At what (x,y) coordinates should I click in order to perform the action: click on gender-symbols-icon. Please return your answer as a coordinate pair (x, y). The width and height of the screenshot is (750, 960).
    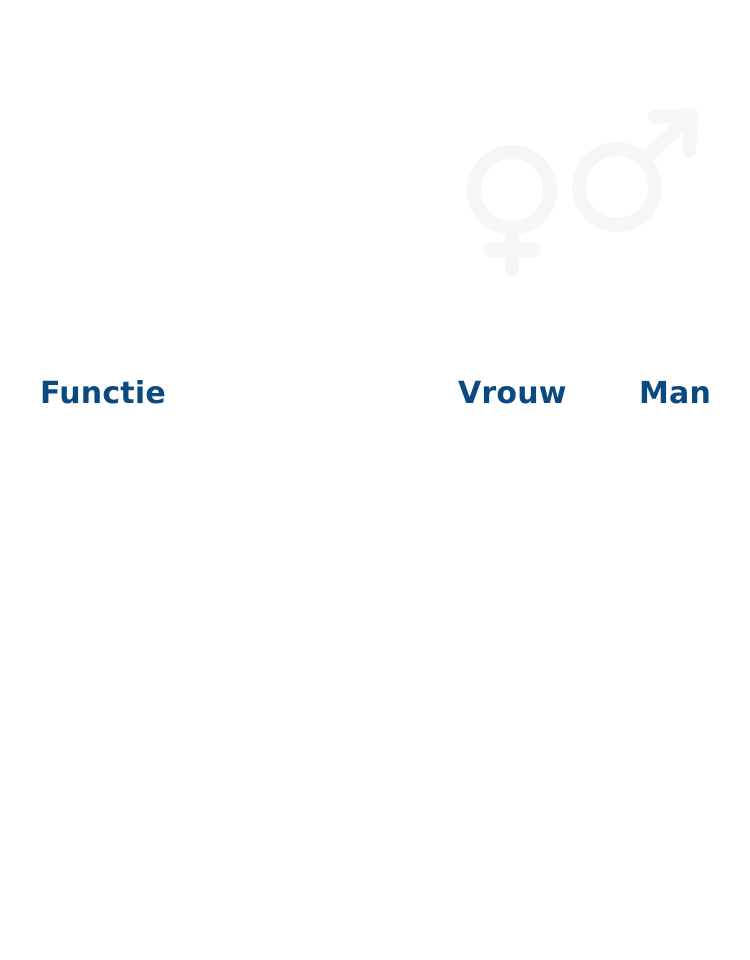
    Looking at the image, I should click on (582, 192).